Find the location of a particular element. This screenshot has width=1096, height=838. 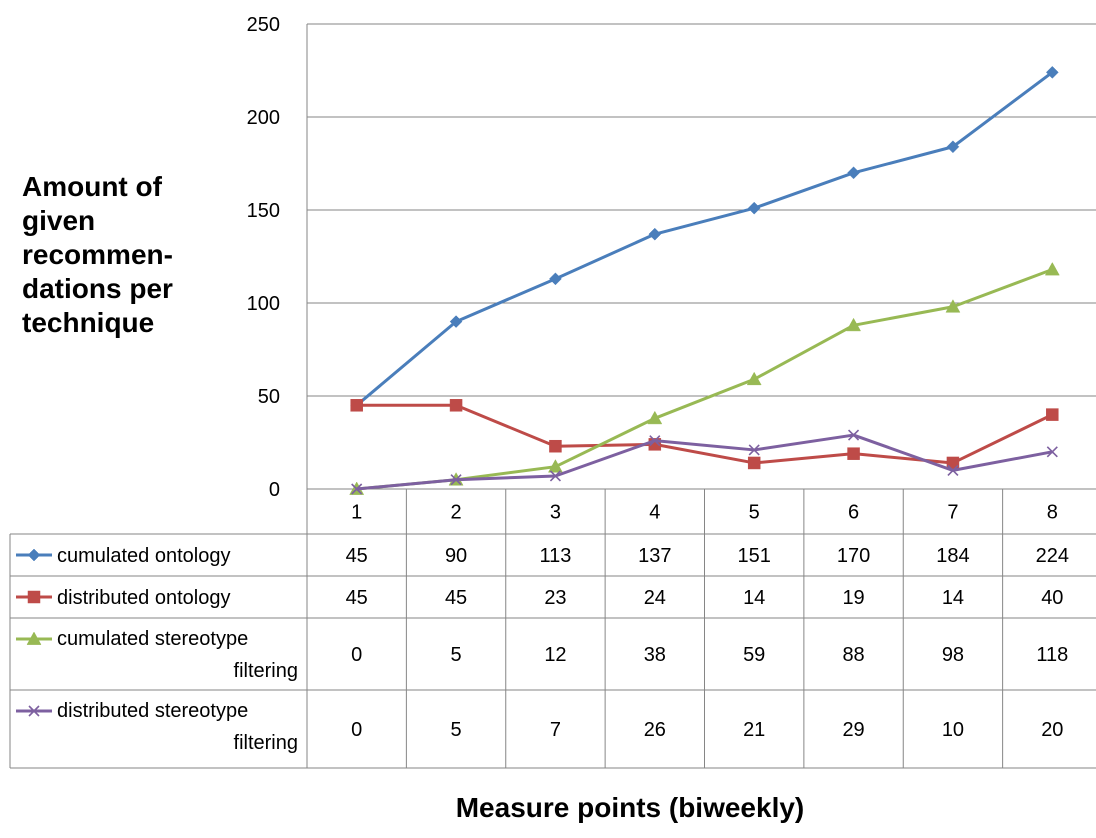

legend-label: distributed ontology is located at coordinates (143, 598).